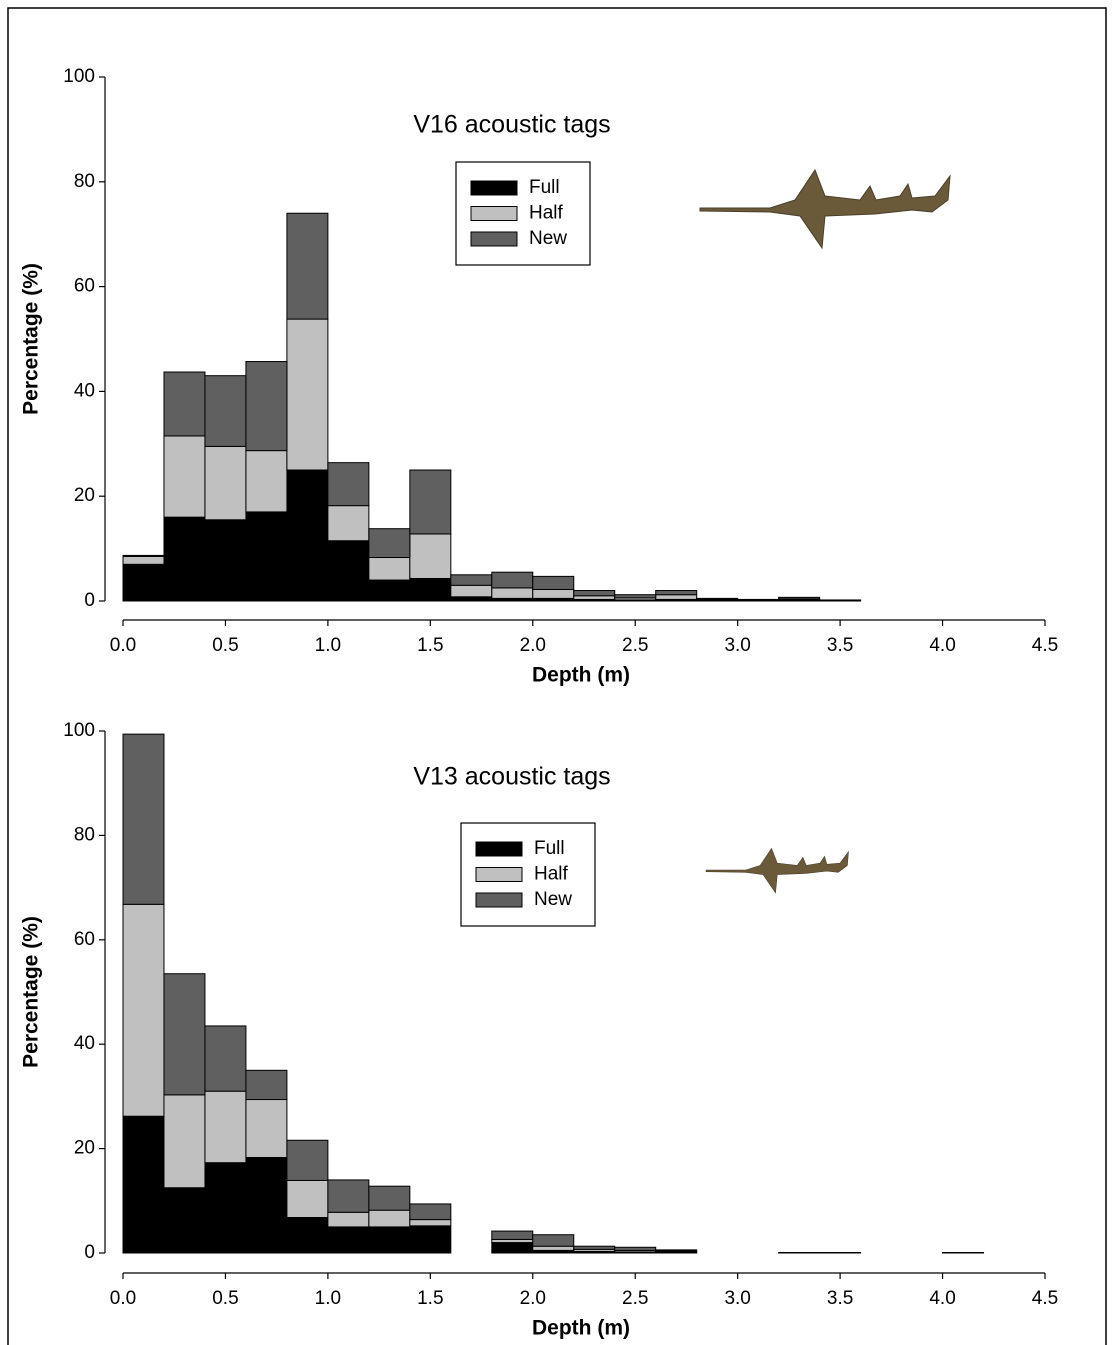  Describe the element at coordinates (511, 125) in the screenshot. I see `chart-title: V16 acoustic tags` at that location.